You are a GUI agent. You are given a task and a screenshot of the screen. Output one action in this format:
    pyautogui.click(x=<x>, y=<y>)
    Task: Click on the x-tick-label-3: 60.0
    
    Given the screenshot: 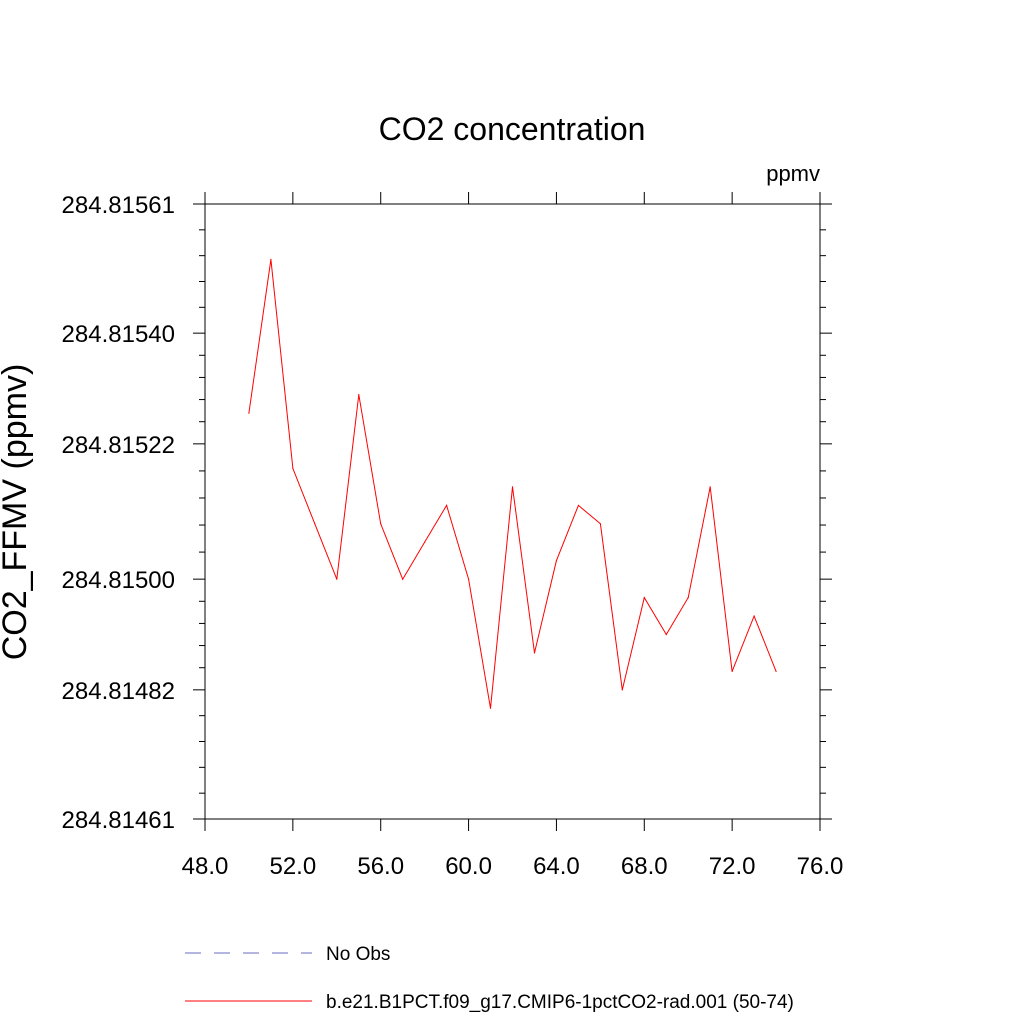 What is the action you would take?
    pyautogui.click(x=468, y=866)
    